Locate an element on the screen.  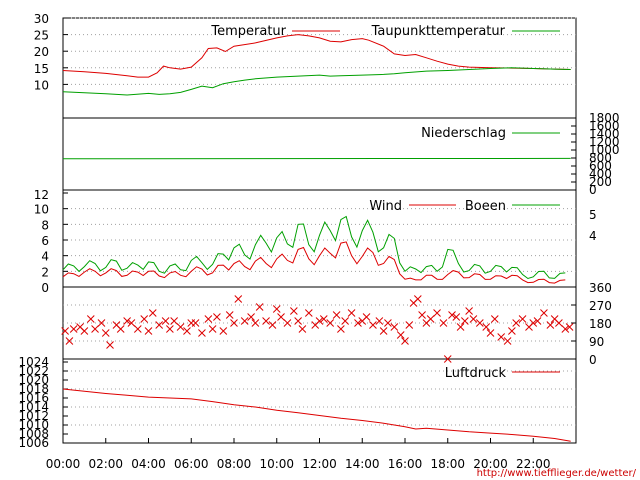
y-tick-label: 1020 is located at coordinates (33, 380).